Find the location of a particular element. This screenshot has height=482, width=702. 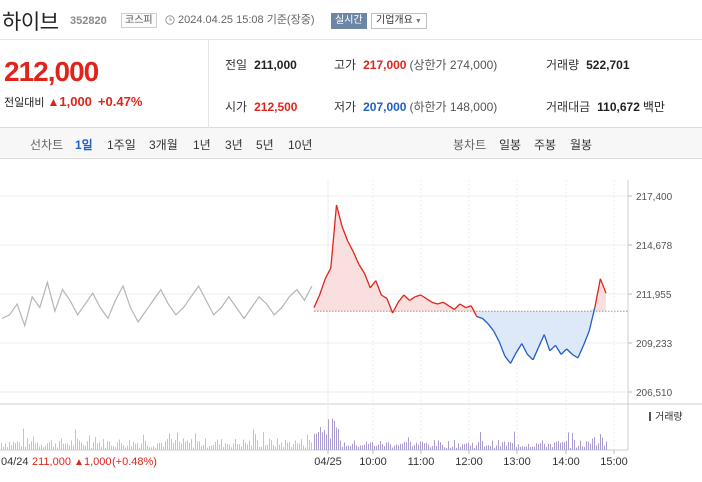

price-change-percent: +0.47% is located at coordinates (120, 101).